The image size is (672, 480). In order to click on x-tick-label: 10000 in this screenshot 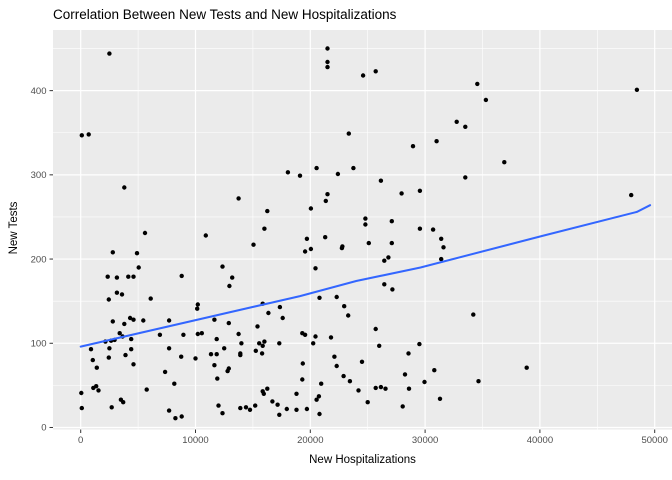, I will do `click(195, 440)`.